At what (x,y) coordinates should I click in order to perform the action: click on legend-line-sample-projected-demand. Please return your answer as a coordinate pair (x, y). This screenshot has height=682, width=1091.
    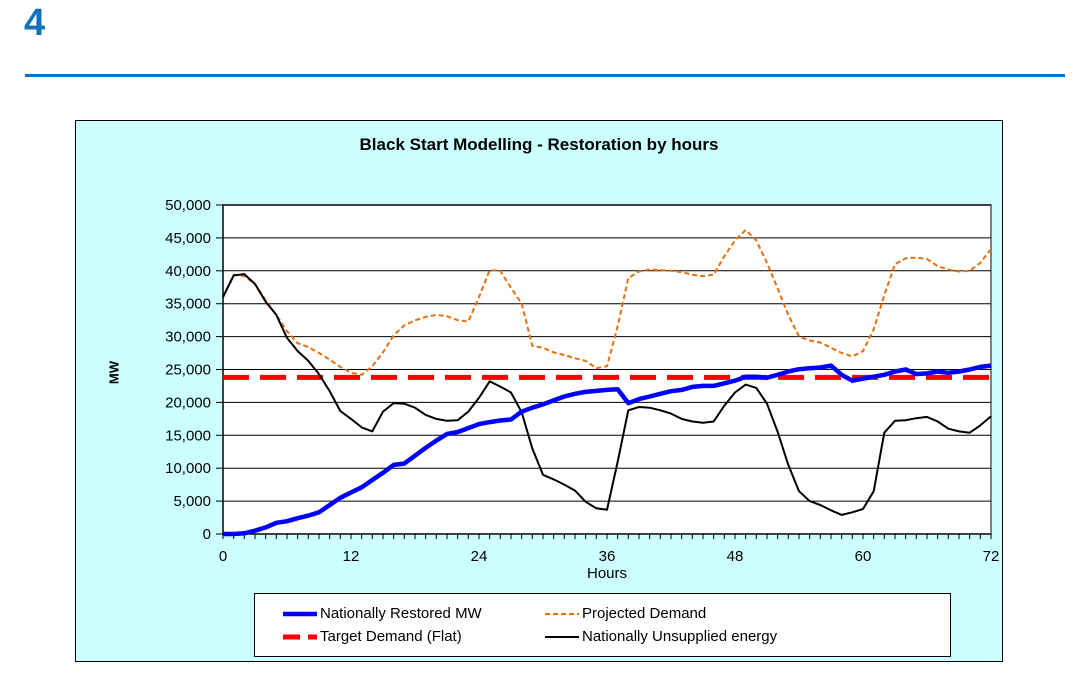
    Looking at the image, I should click on (562, 613).